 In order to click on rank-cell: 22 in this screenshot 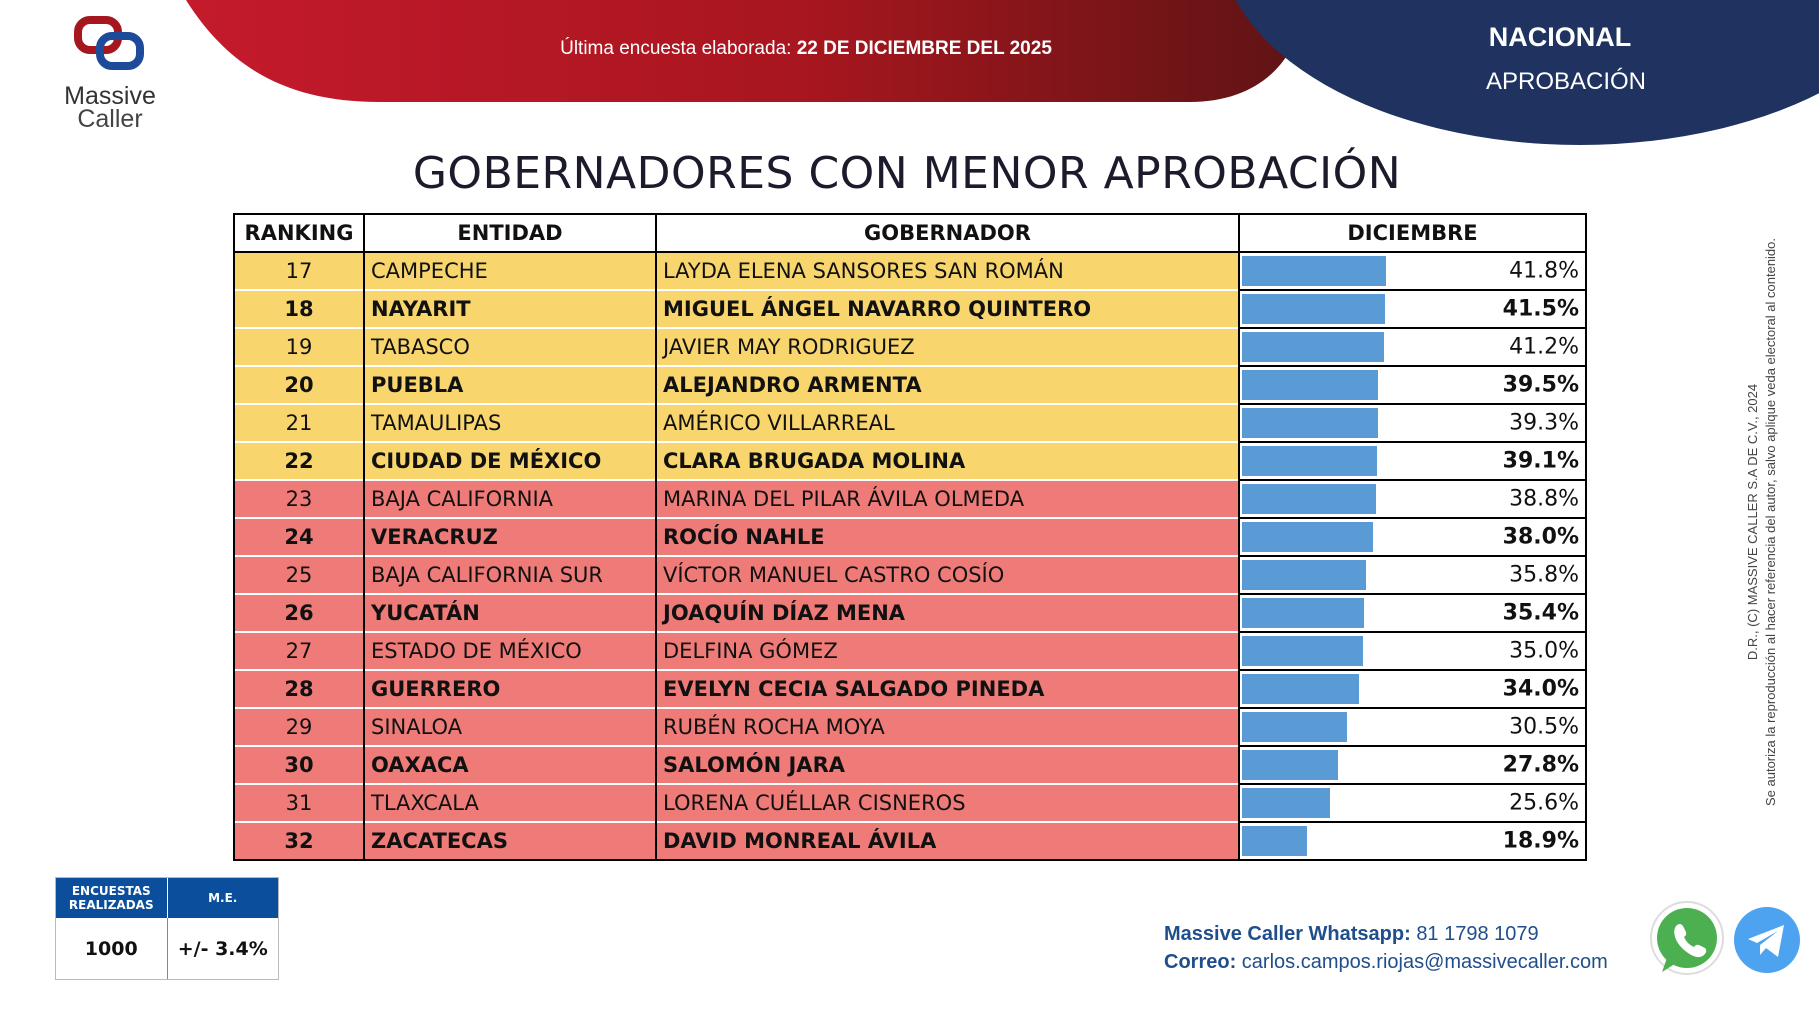, I will do `click(298, 460)`.